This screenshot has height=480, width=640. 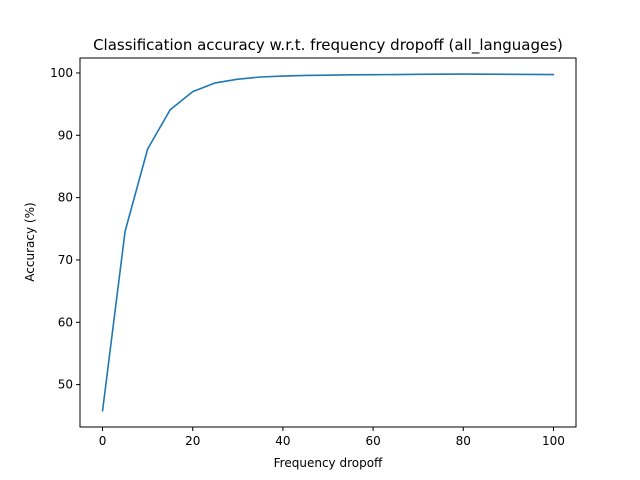 What do you see at coordinates (463, 441) in the screenshot?
I see `x-tick-label: 80` at bounding box center [463, 441].